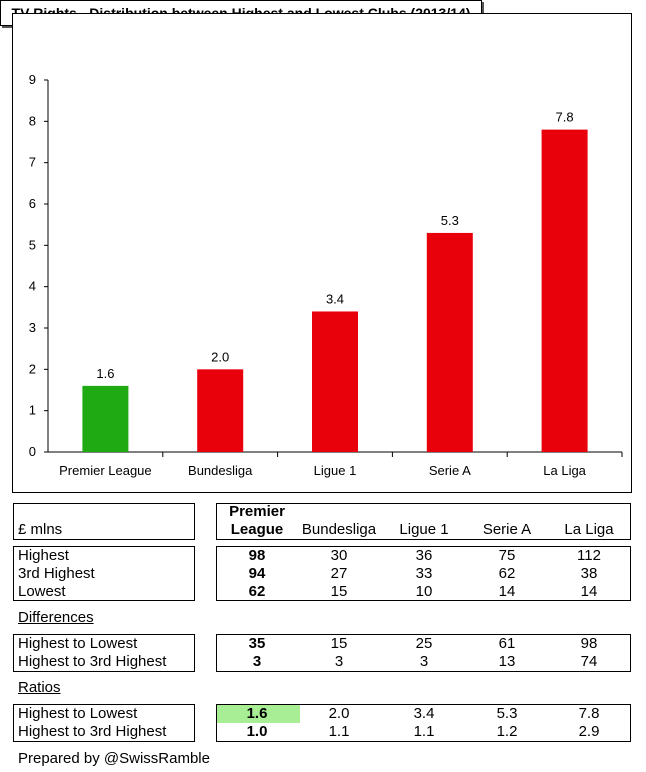 The height and width of the screenshot is (772, 646). Describe the element at coordinates (564, 290) in the screenshot. I see `bar-la-liga` at that location.